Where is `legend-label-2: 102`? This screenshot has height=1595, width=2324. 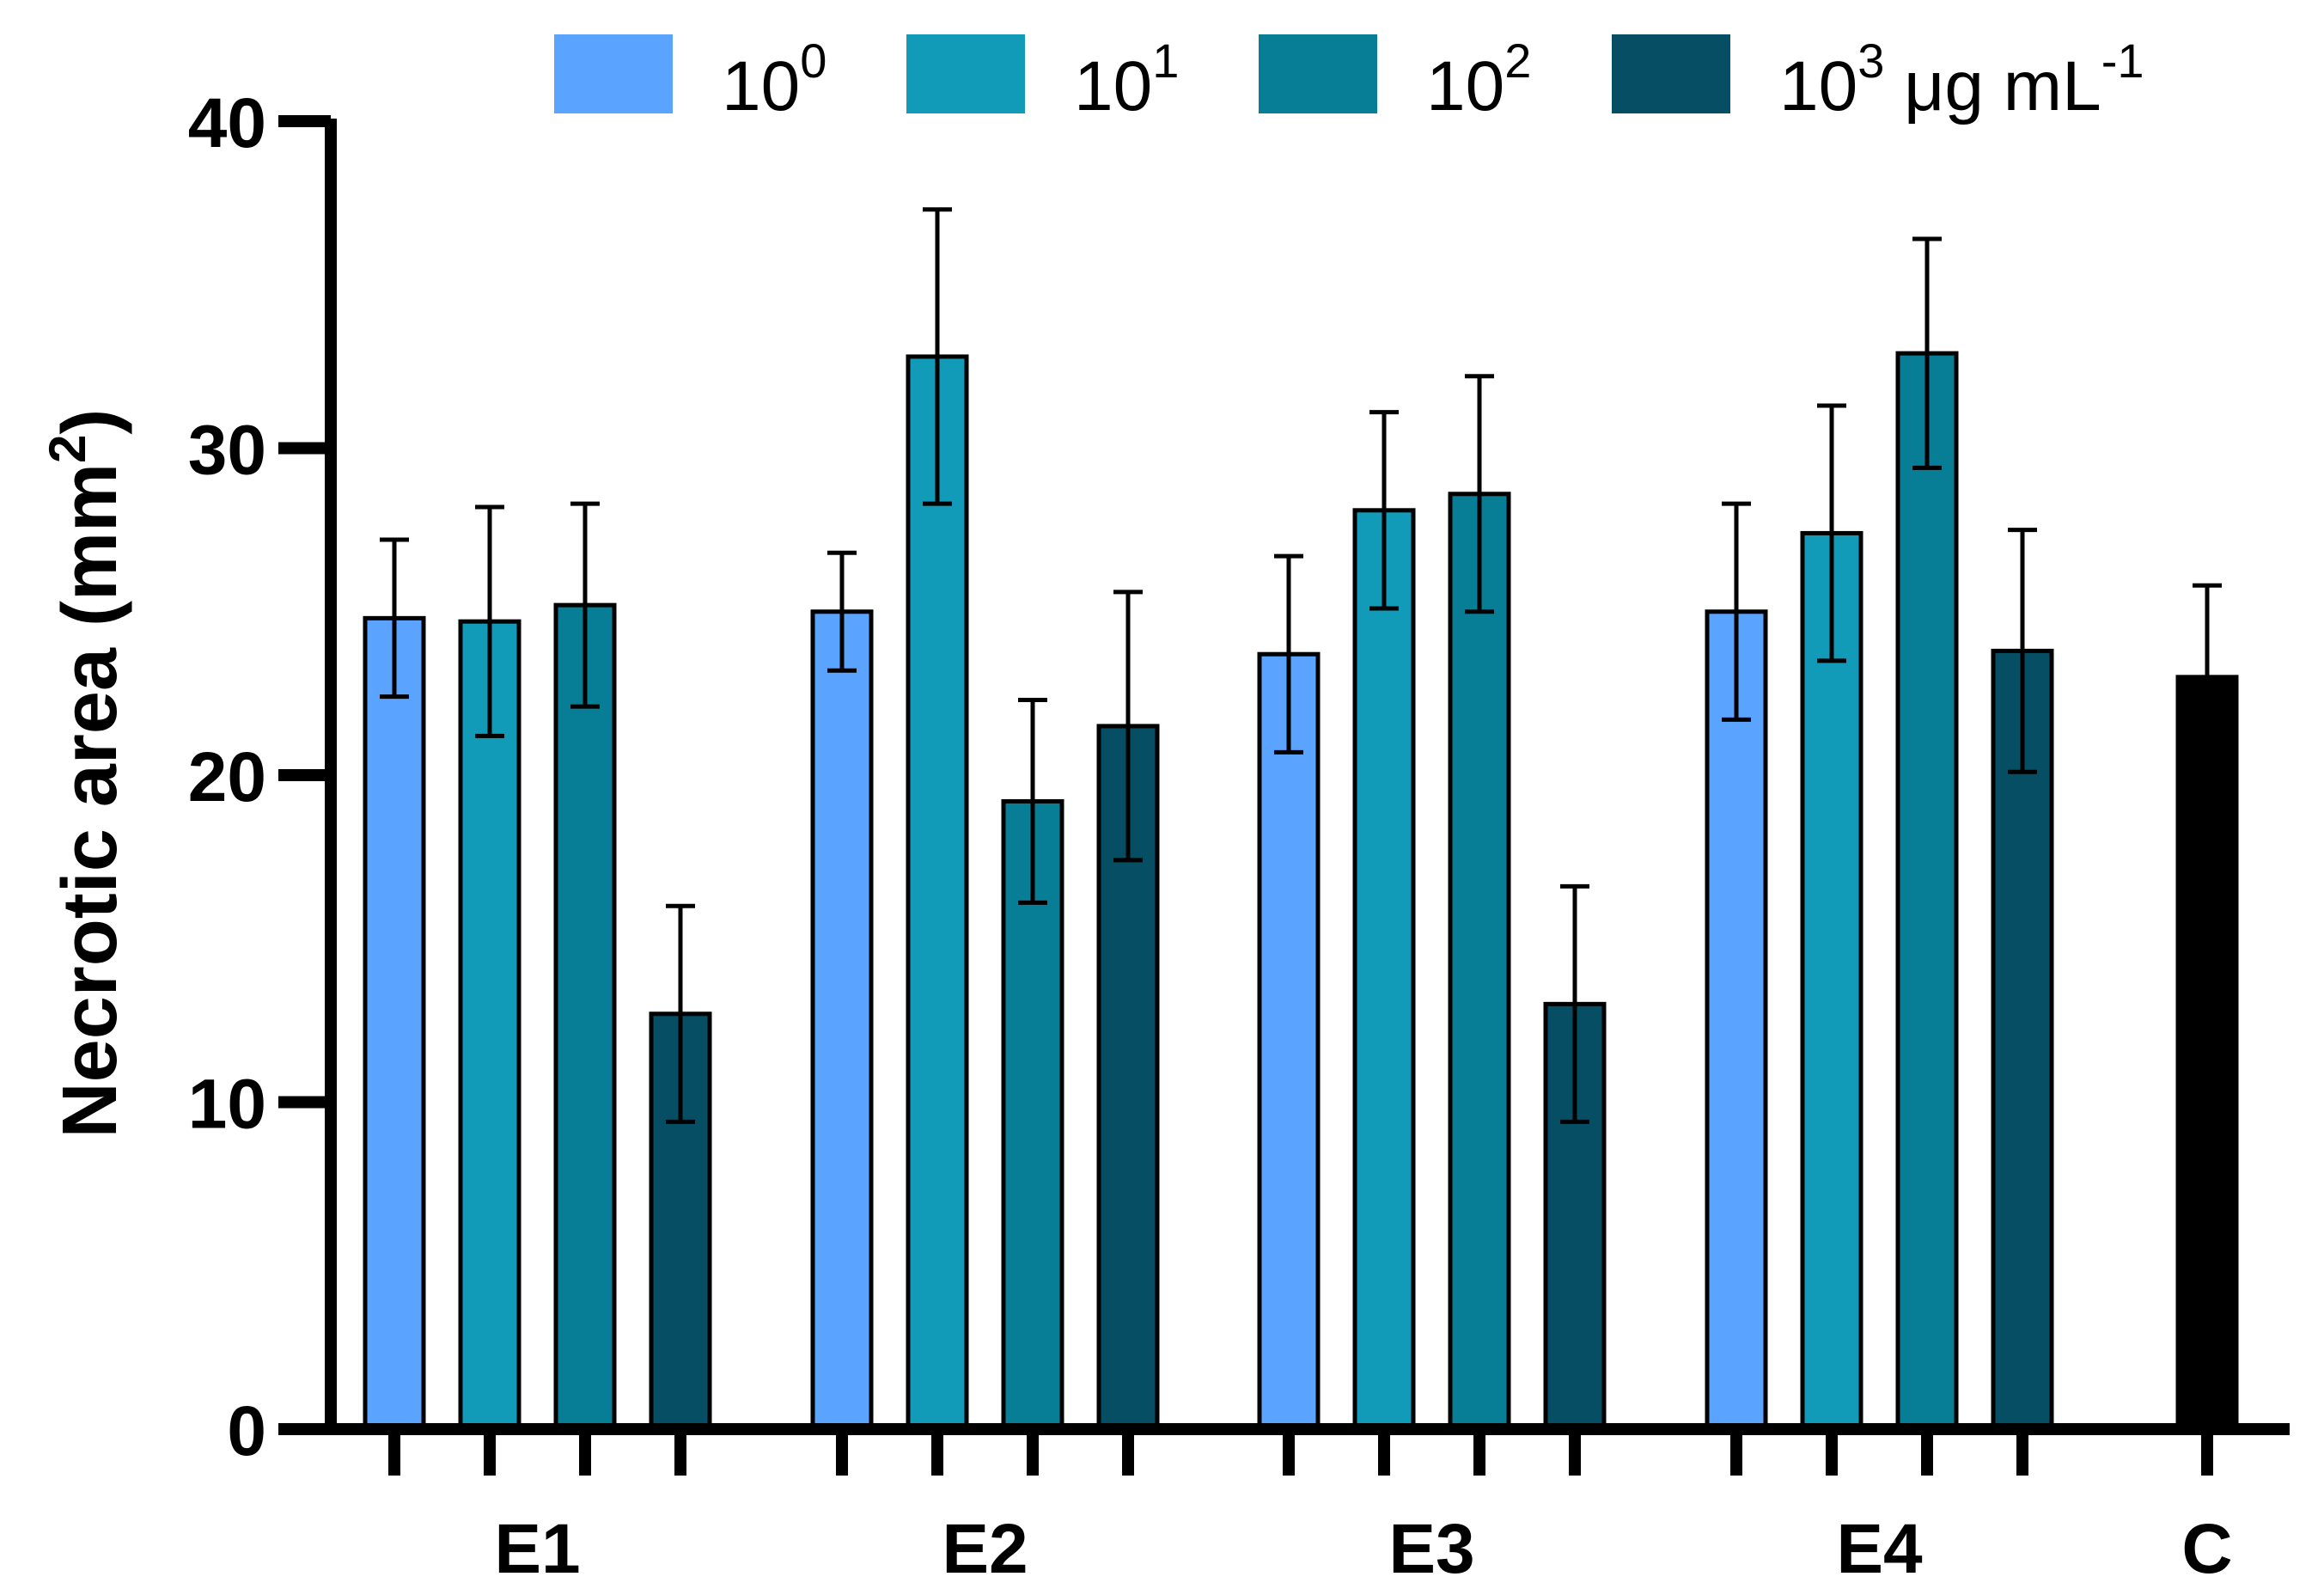 legend-label-2: 102 is located at coordinates (1478, 79).